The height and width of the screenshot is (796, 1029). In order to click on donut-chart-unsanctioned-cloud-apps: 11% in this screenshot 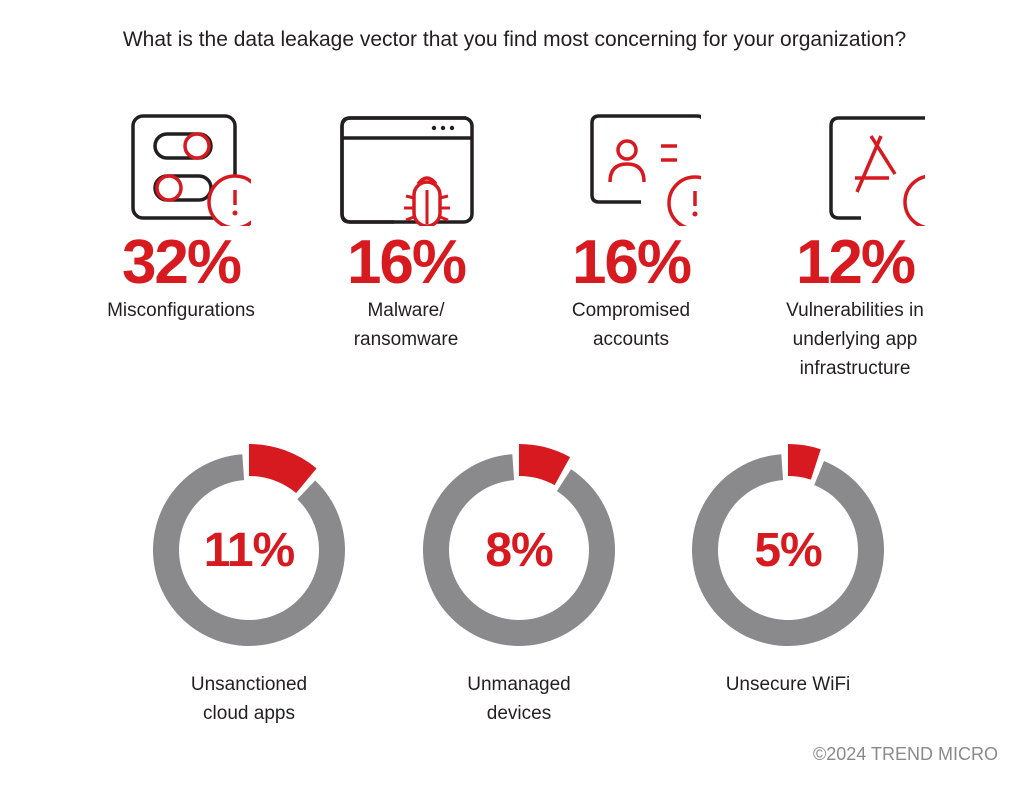, I will do `click(249, 545)`.